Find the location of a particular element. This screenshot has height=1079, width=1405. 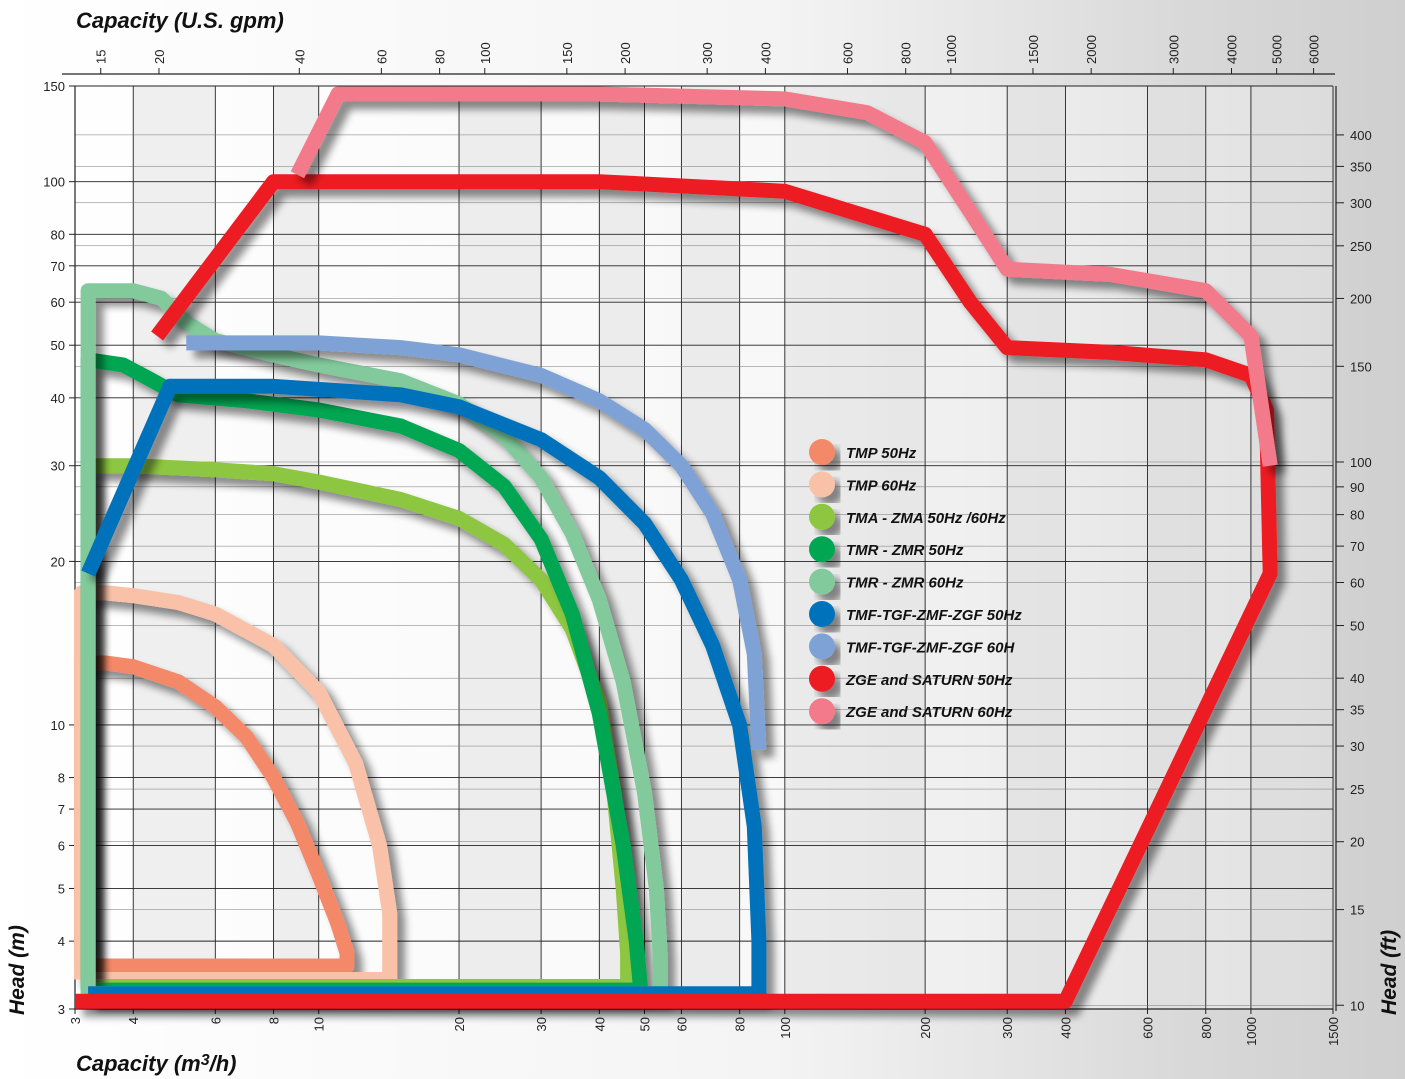

x-tick-label-bottom: 800 is located at coordinates (1206, 1028).